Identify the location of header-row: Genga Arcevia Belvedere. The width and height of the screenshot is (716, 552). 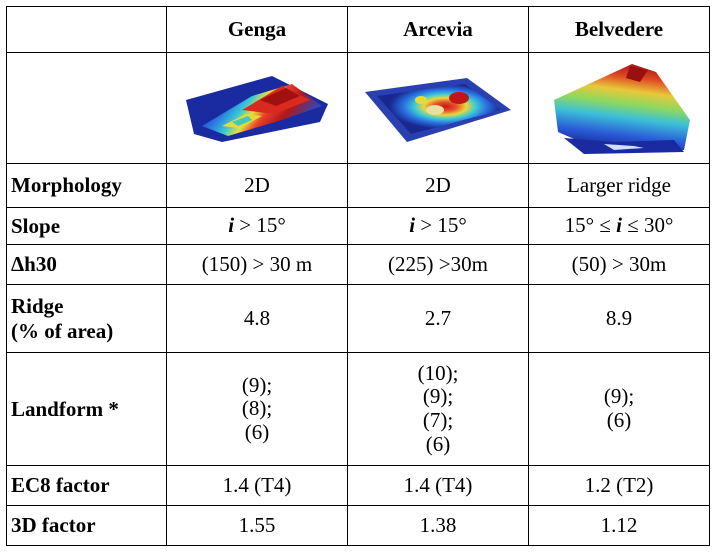
(358, 29).